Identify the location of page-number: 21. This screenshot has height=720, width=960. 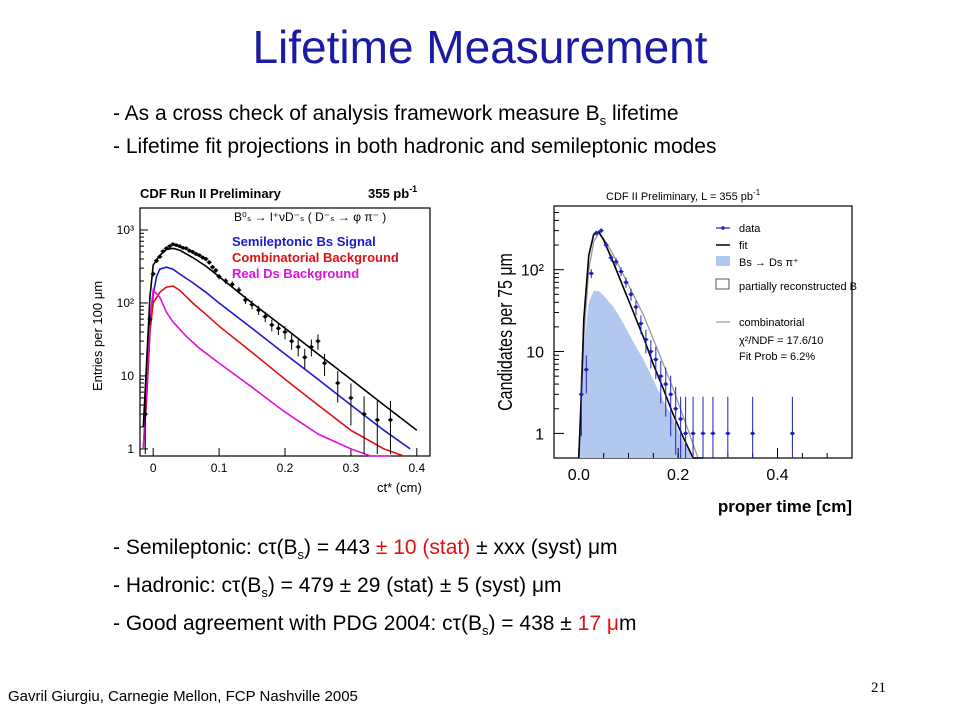
(878, 688).